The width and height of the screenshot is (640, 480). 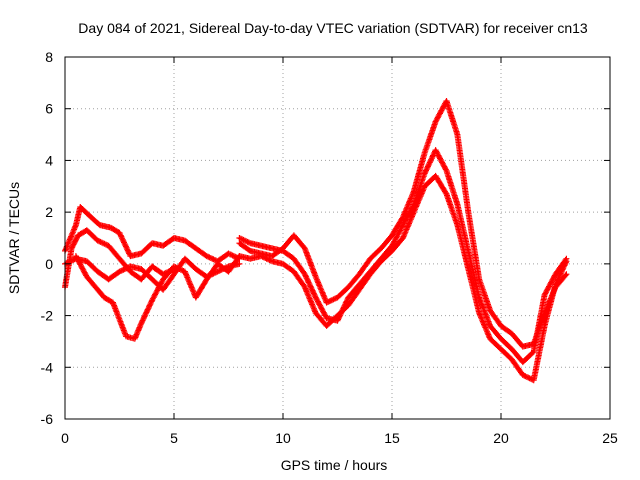 What do you see at coordinates (47, 419) in the screenshot?
I see `y-tick-label: -6` at bounding box center [47, 419].